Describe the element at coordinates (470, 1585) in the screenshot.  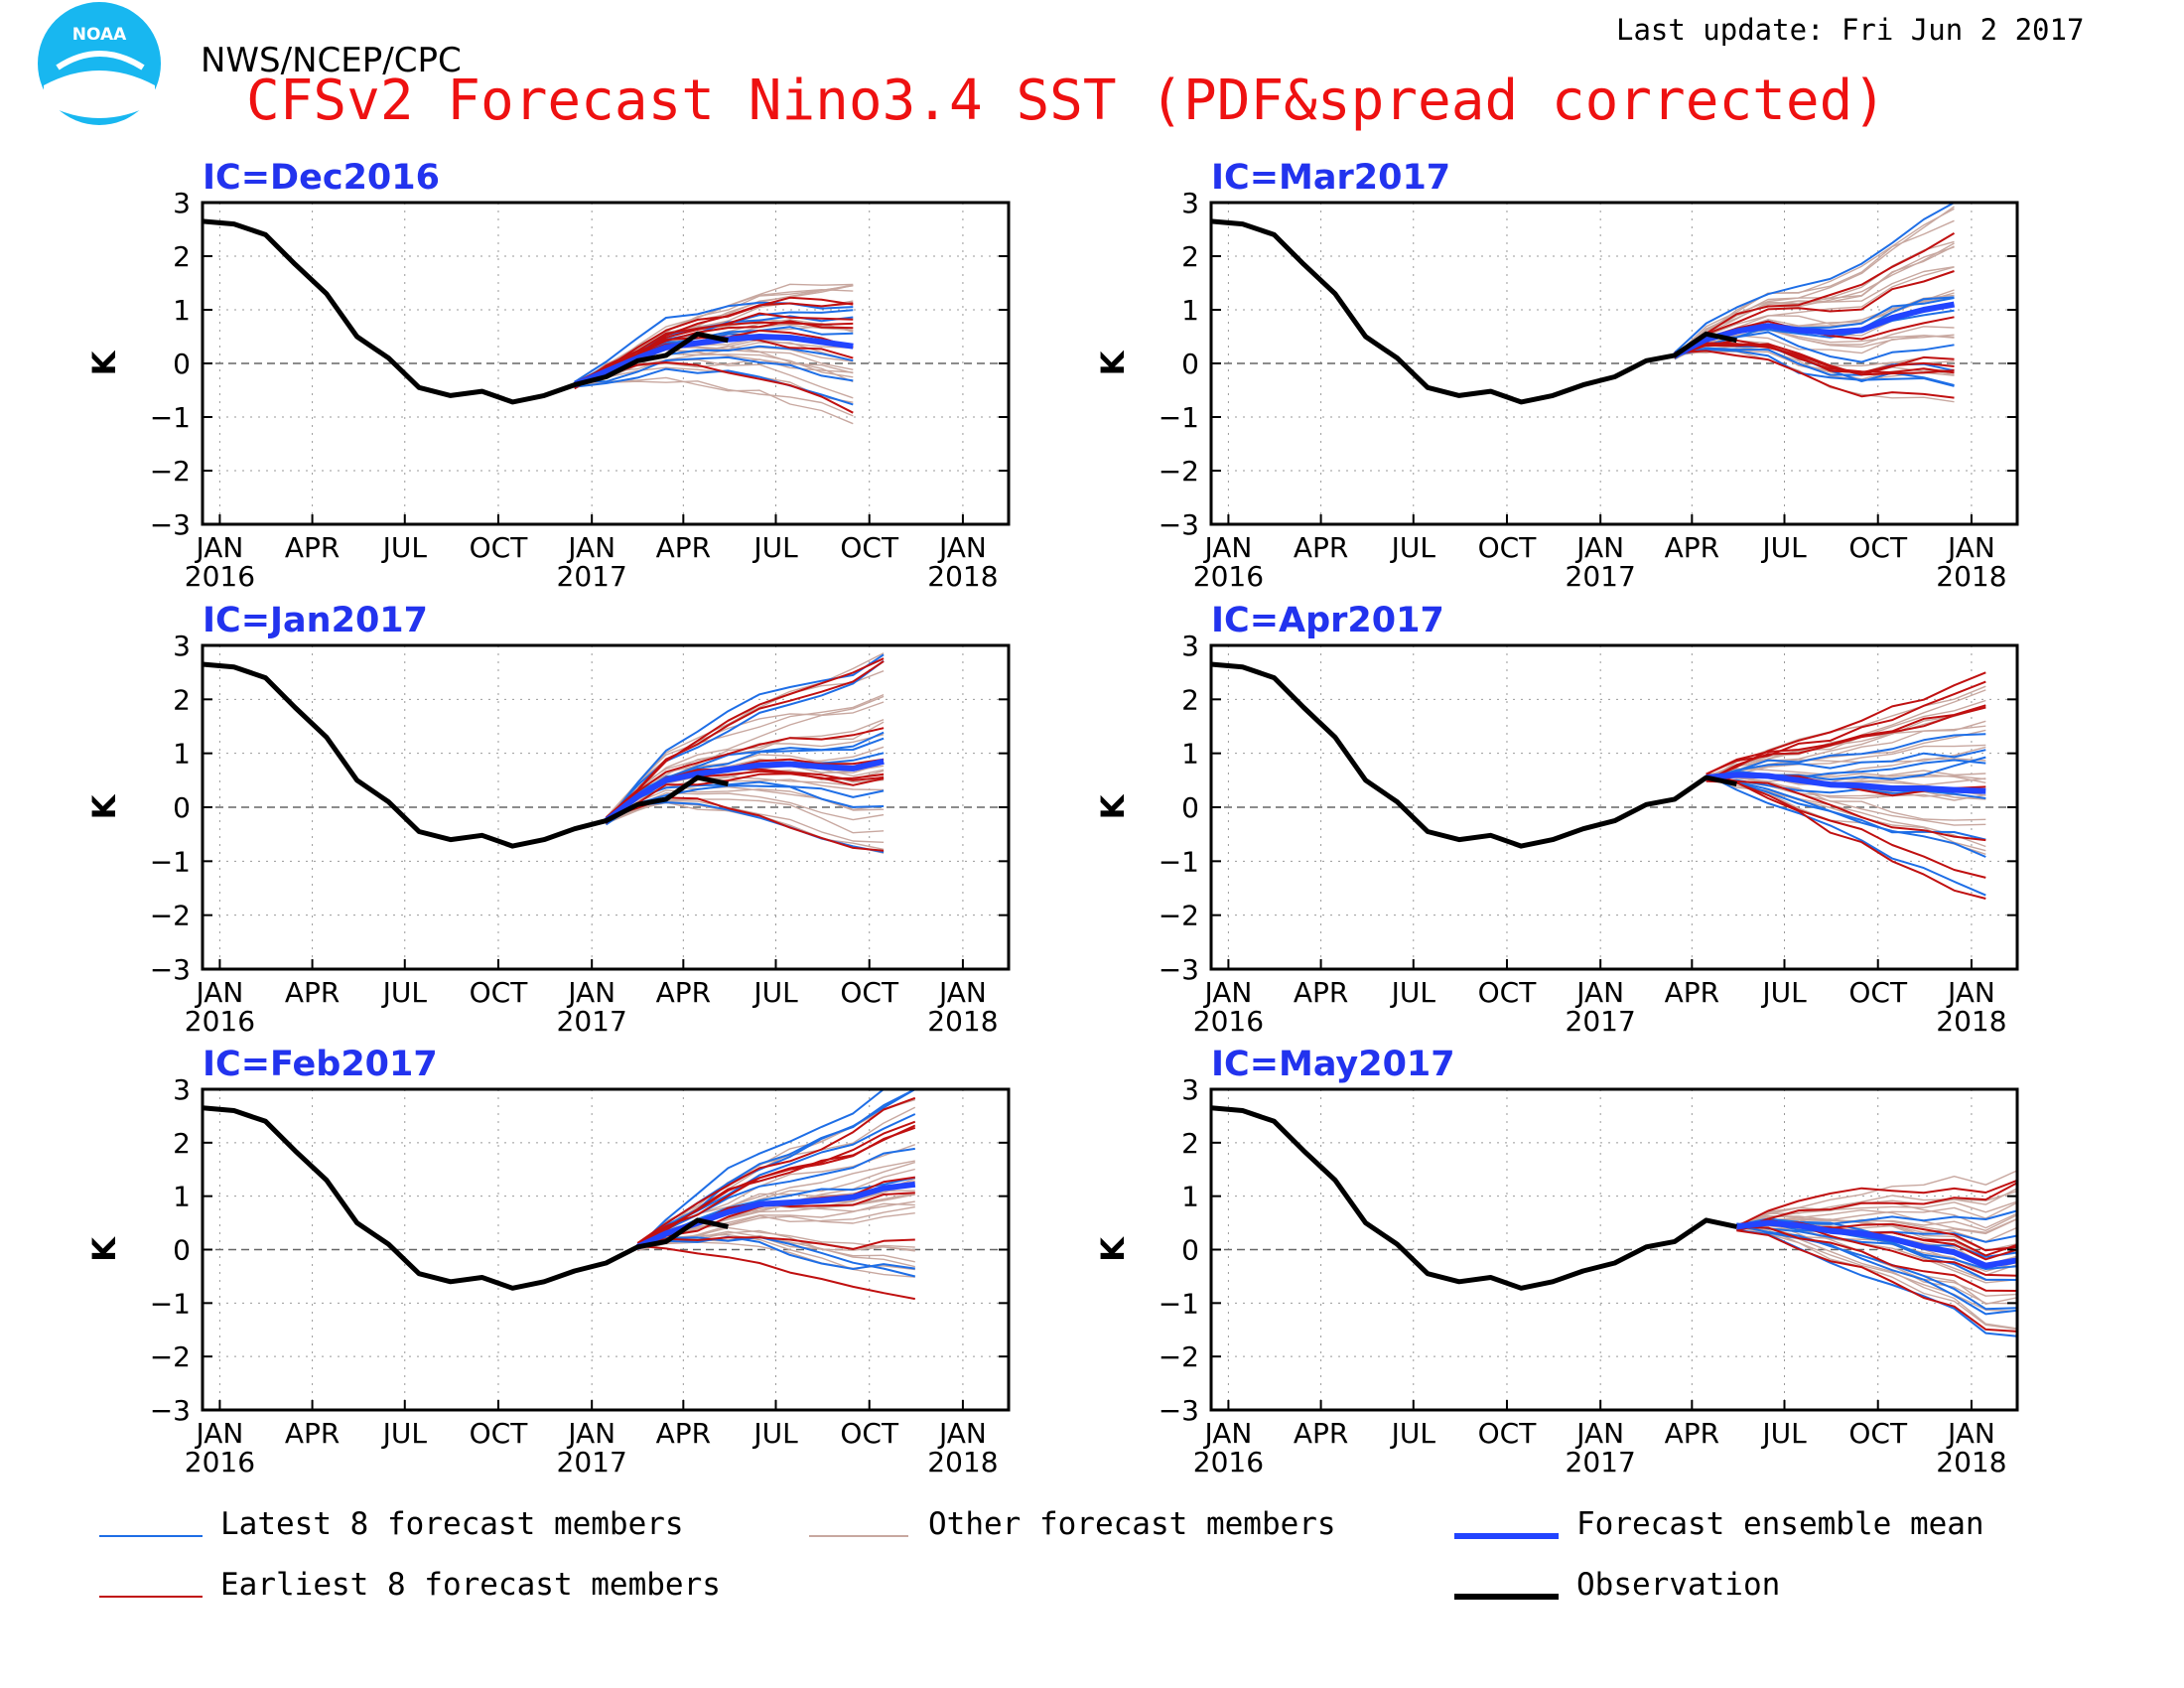
I see `legend-earliest-label: Earliest 8 forecast members` at that location.